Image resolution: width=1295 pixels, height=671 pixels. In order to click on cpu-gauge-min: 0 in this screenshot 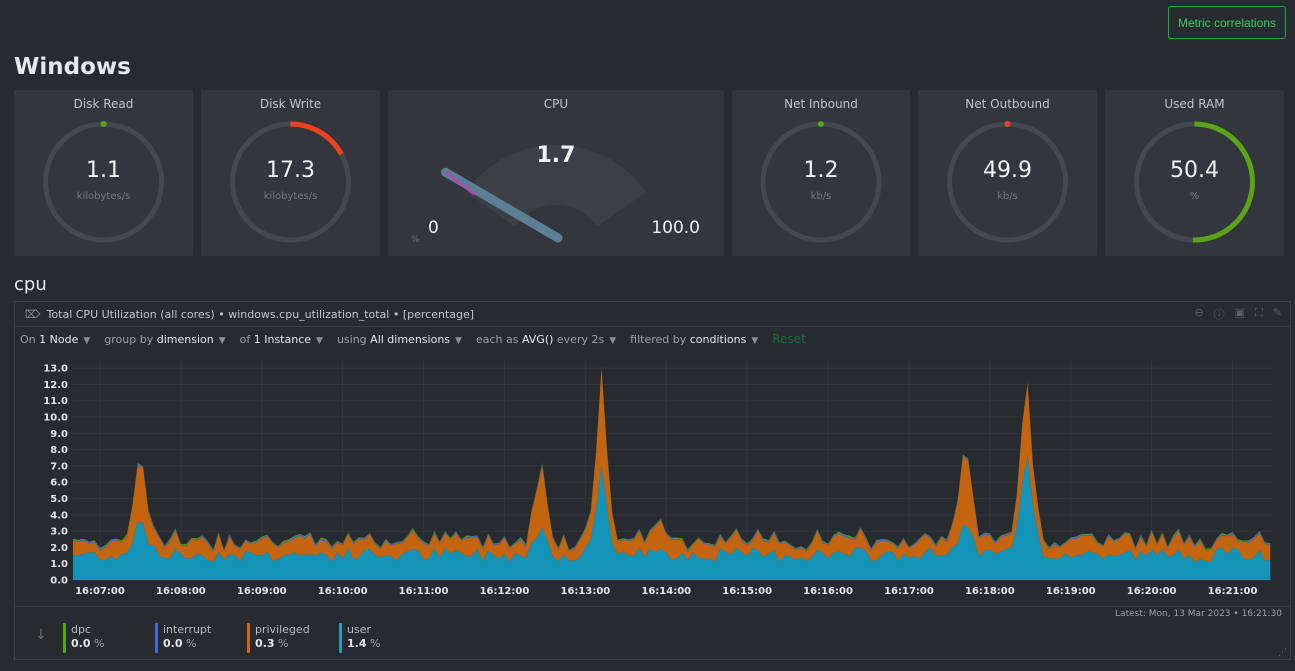, I will do `click(433, 228)`.